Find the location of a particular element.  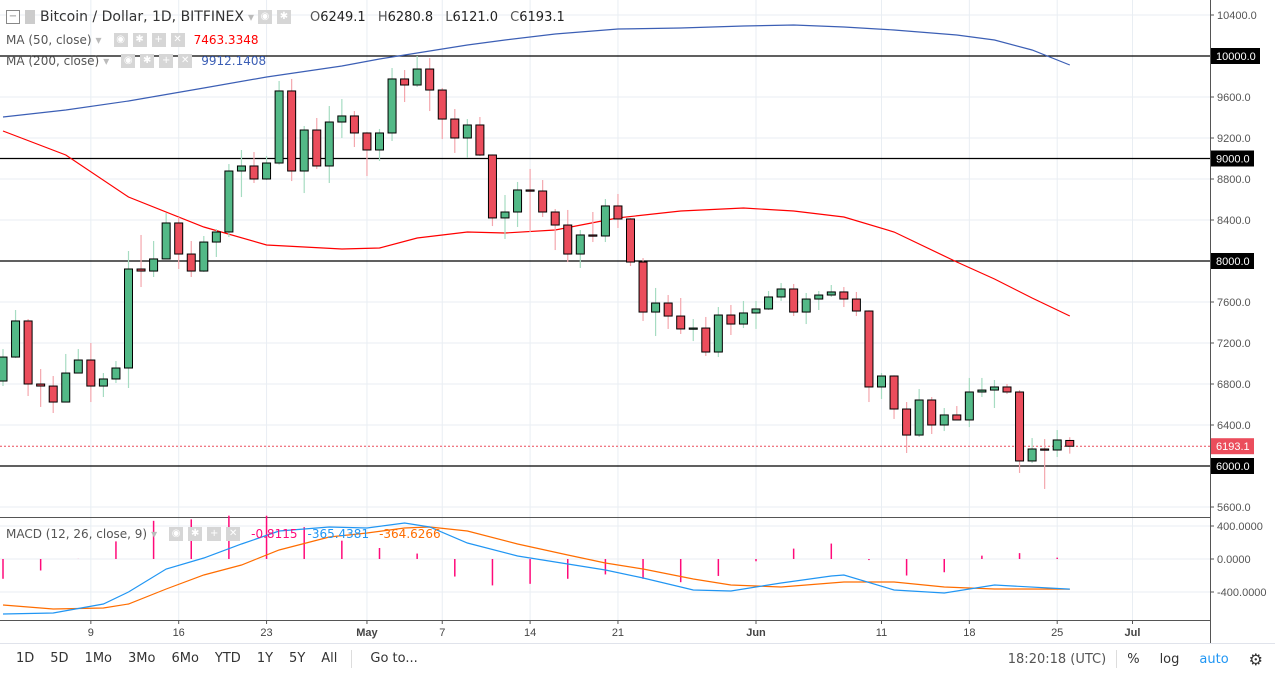

time-tick-label: 25 is located at coordinates (1057, 633).